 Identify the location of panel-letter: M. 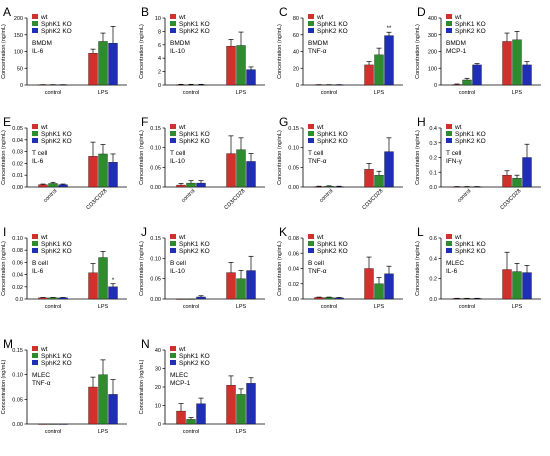
(8, 344).